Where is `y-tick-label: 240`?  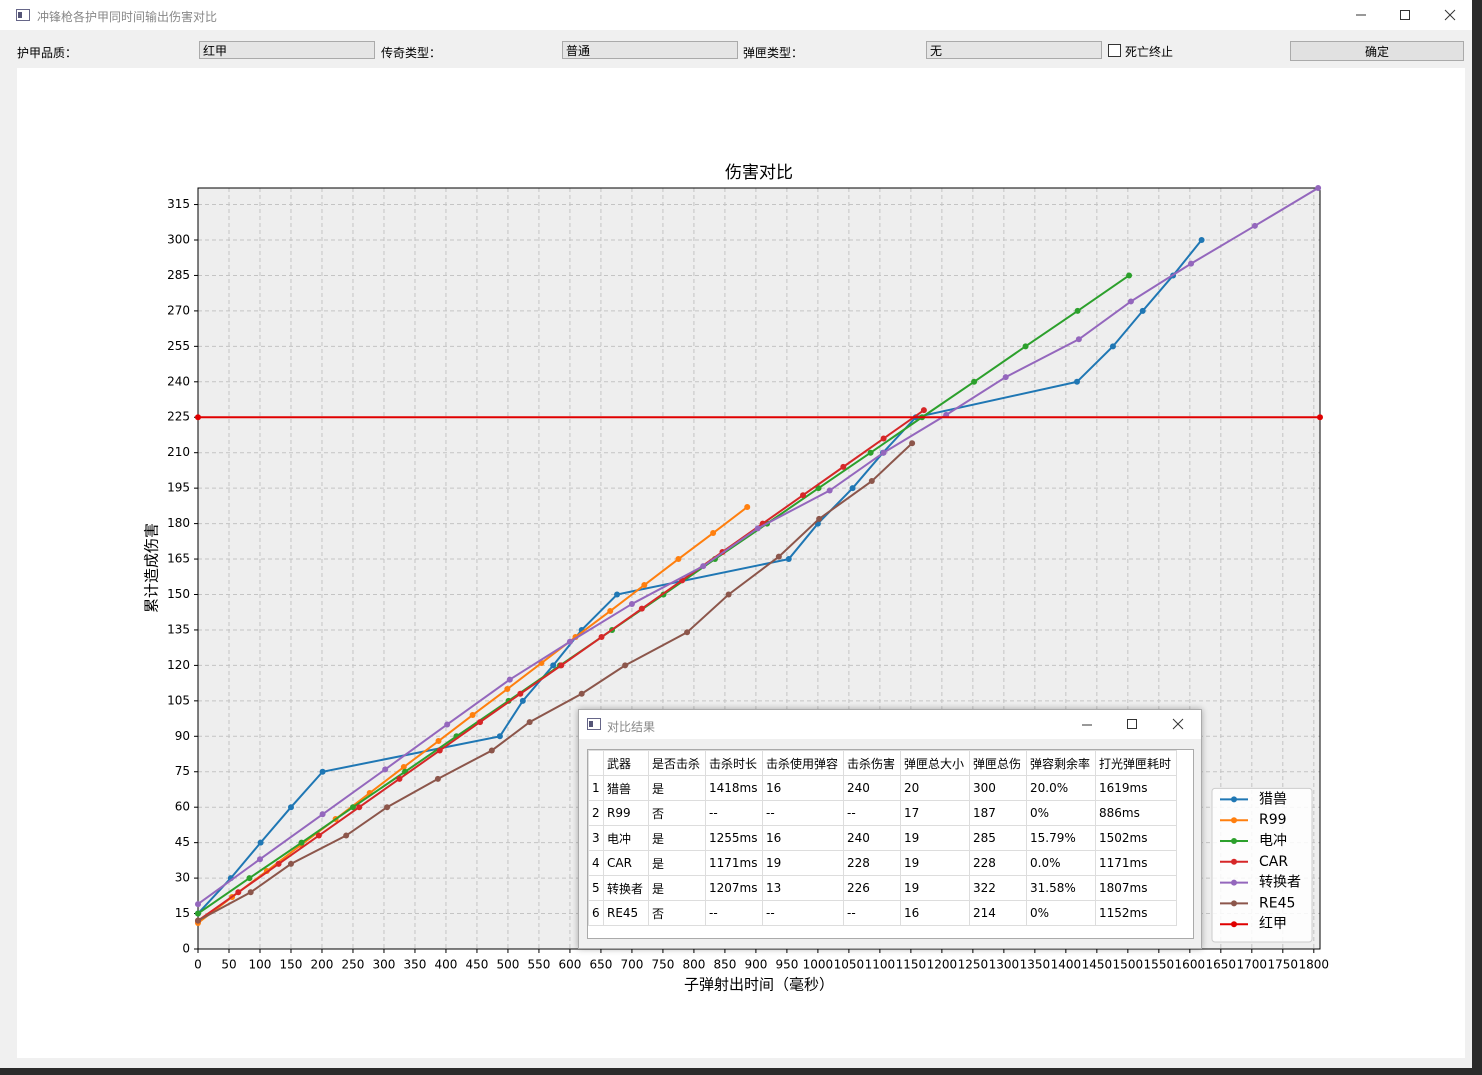
y-tick-label: 240 is located at coordinates (178, 381).